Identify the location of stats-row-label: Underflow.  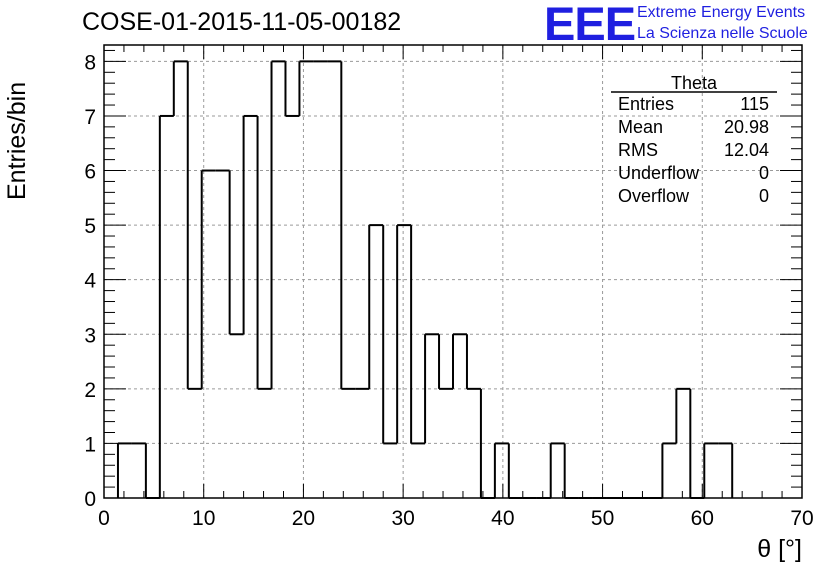
(659, 173).